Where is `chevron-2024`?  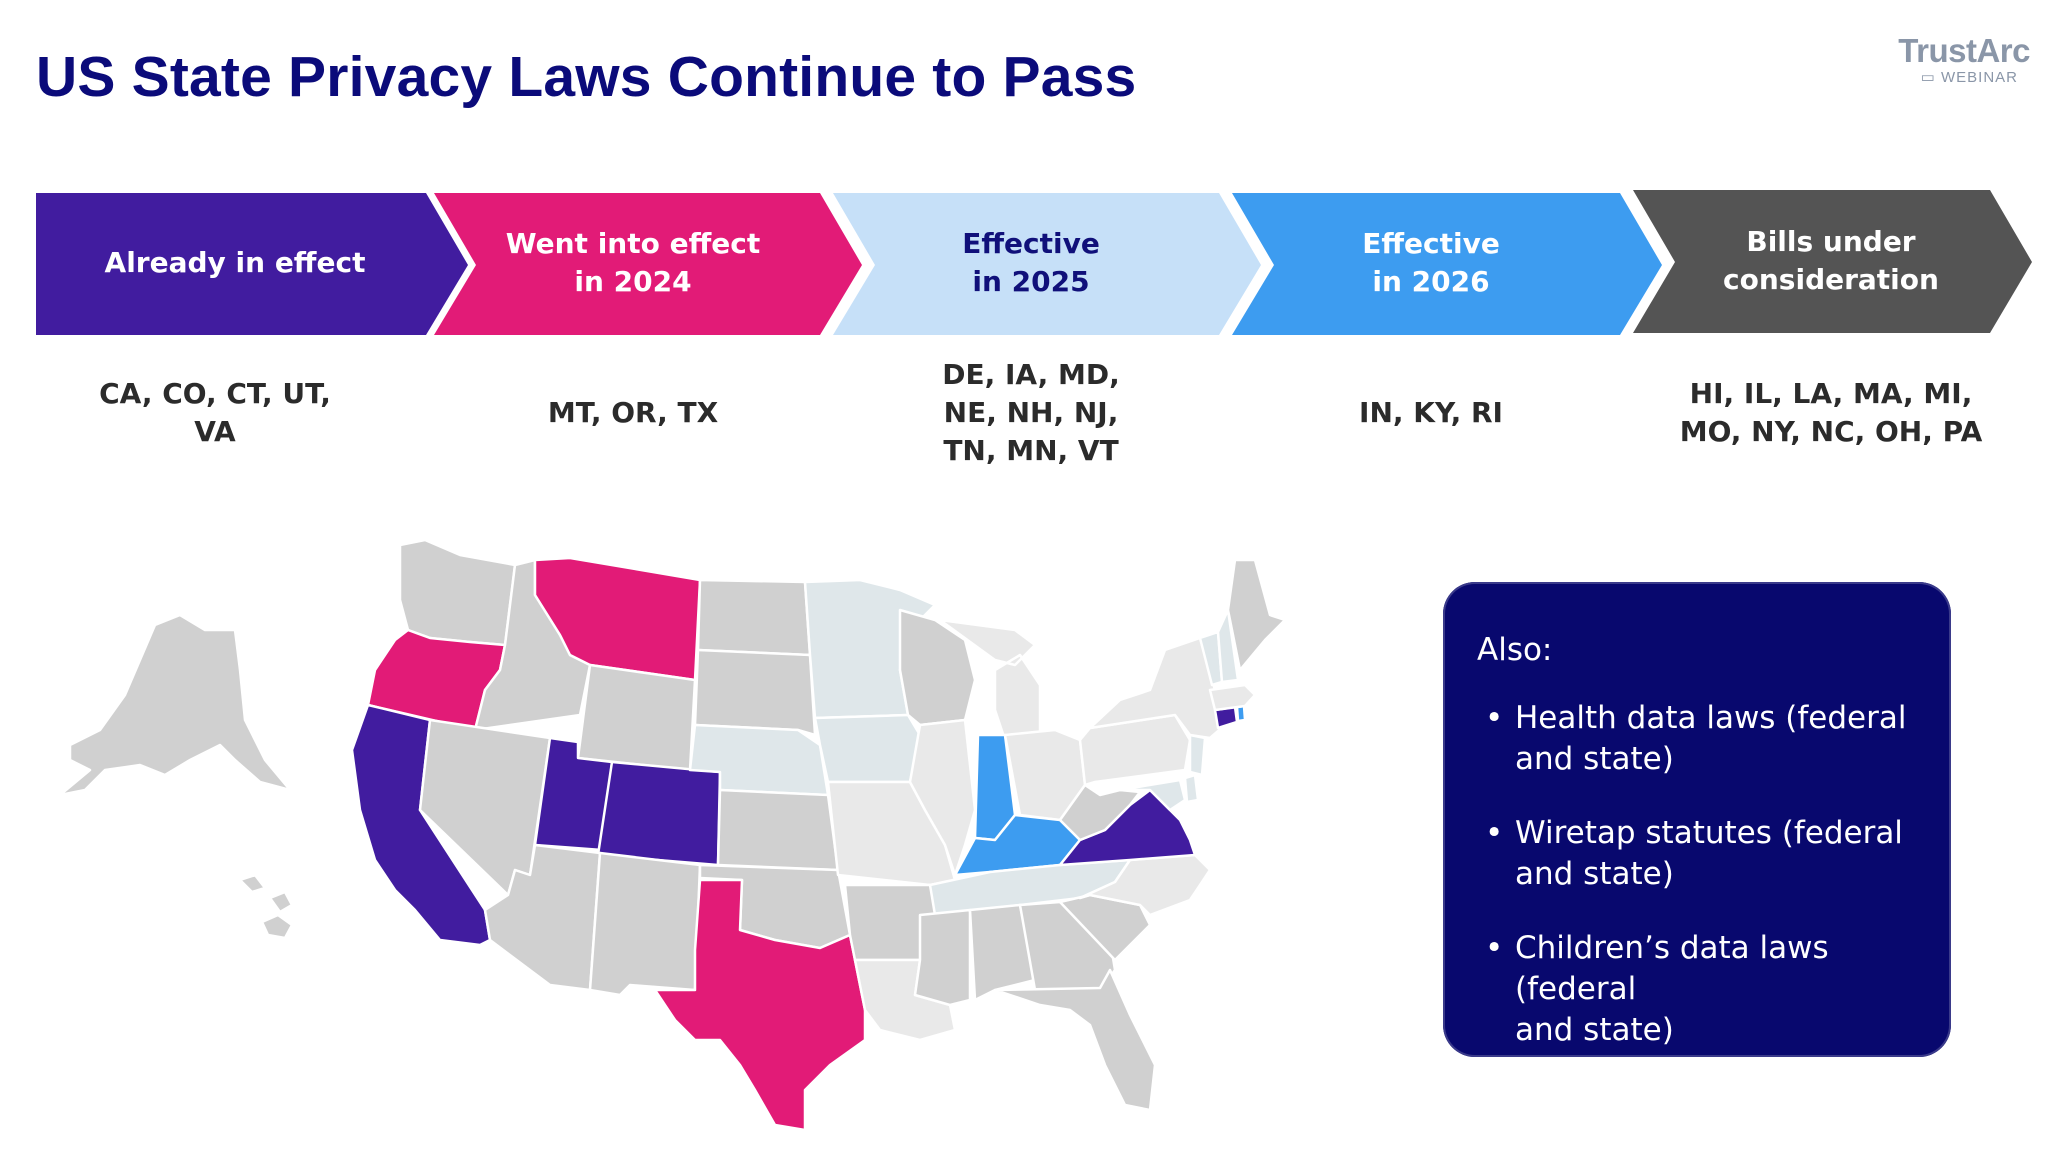
chevron-2024 is located at coordinates (648, 264).